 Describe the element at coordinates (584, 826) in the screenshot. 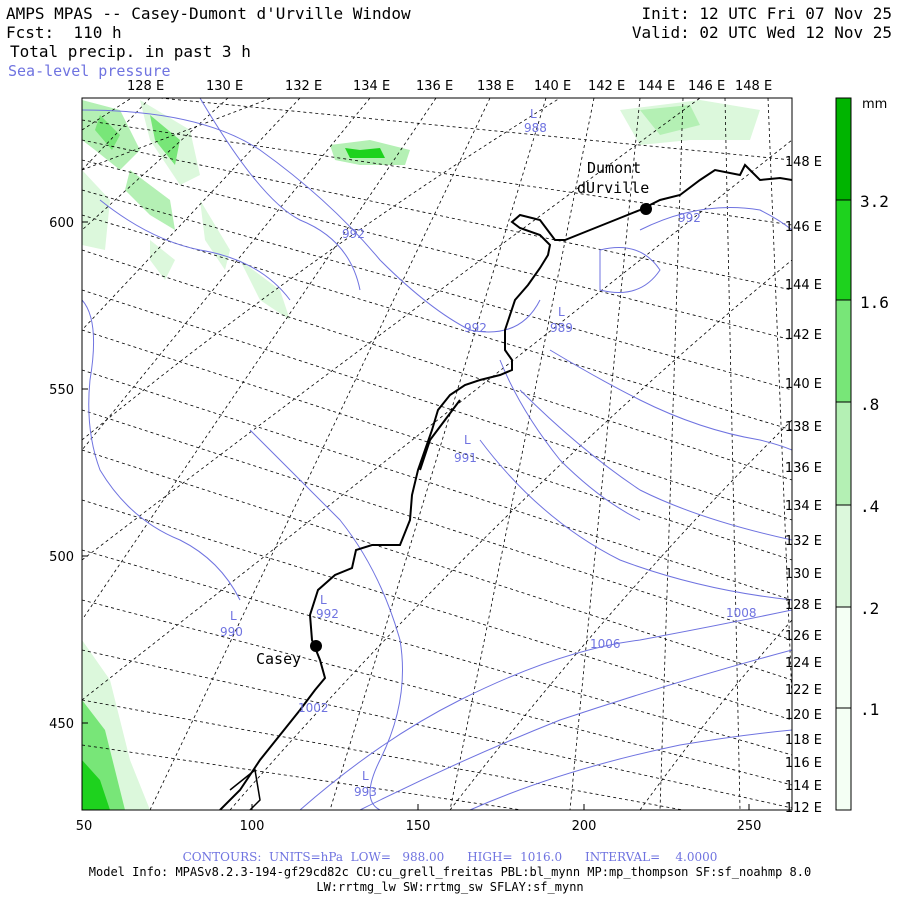

I see `bottom-x-label: 200` at that location.